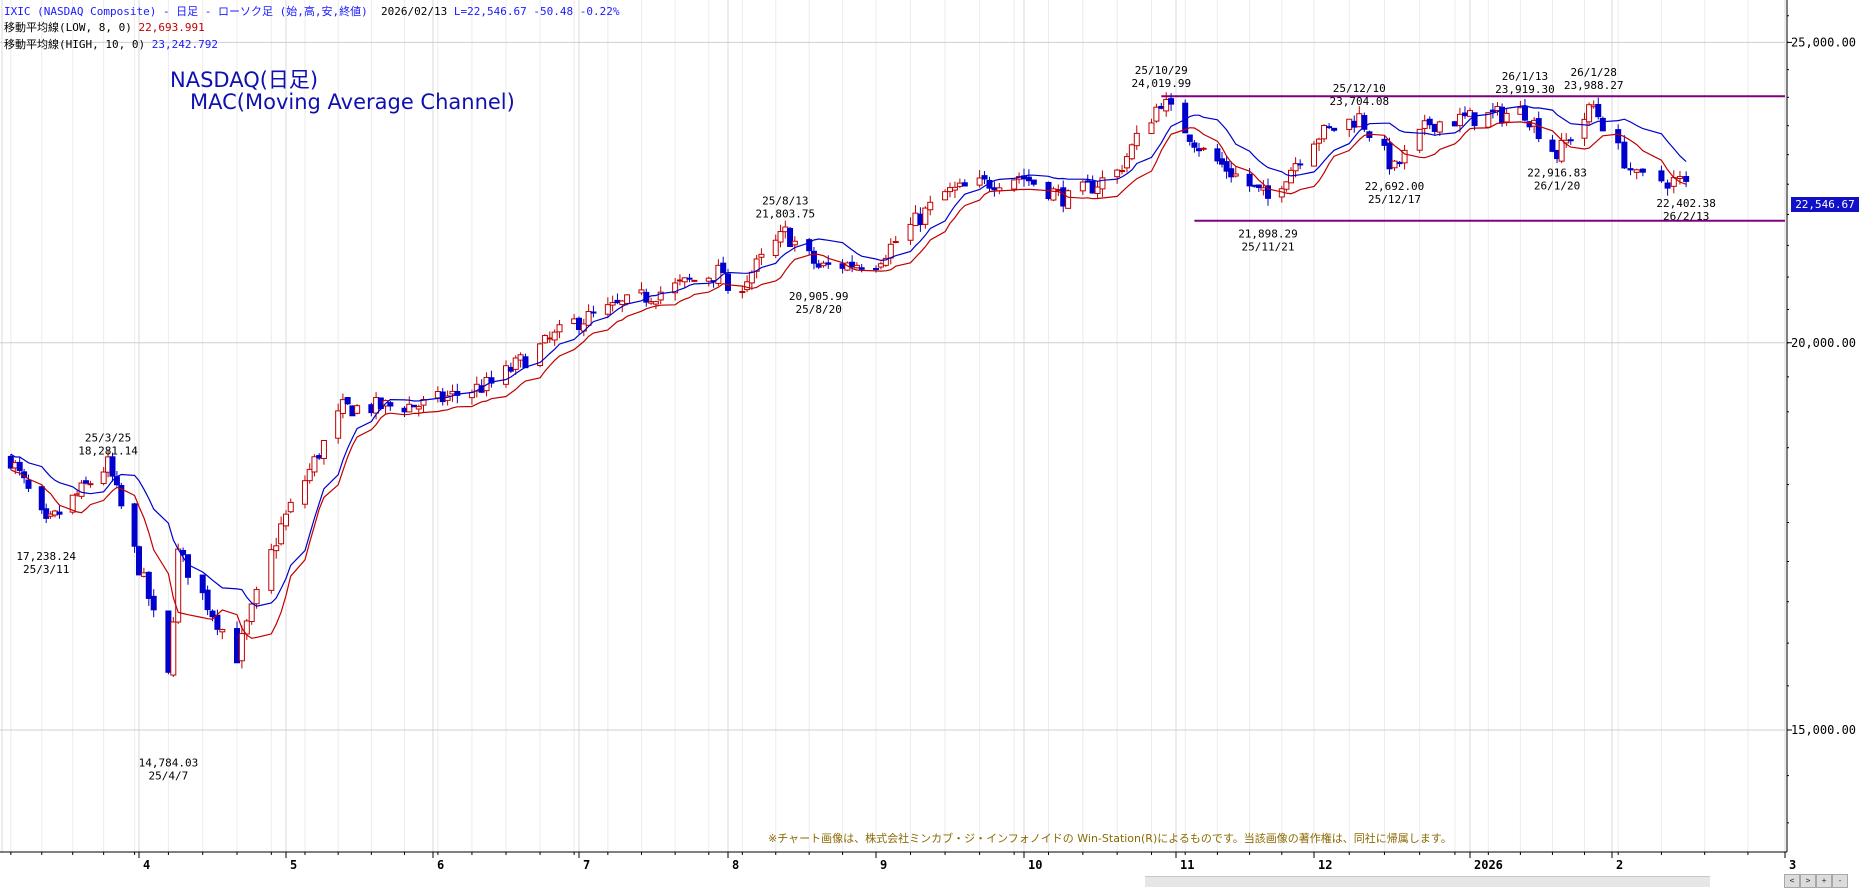 This screenshot has height=888, width=1863. I want to click on annotation-value: 24,019.99, so click(1161, 83).